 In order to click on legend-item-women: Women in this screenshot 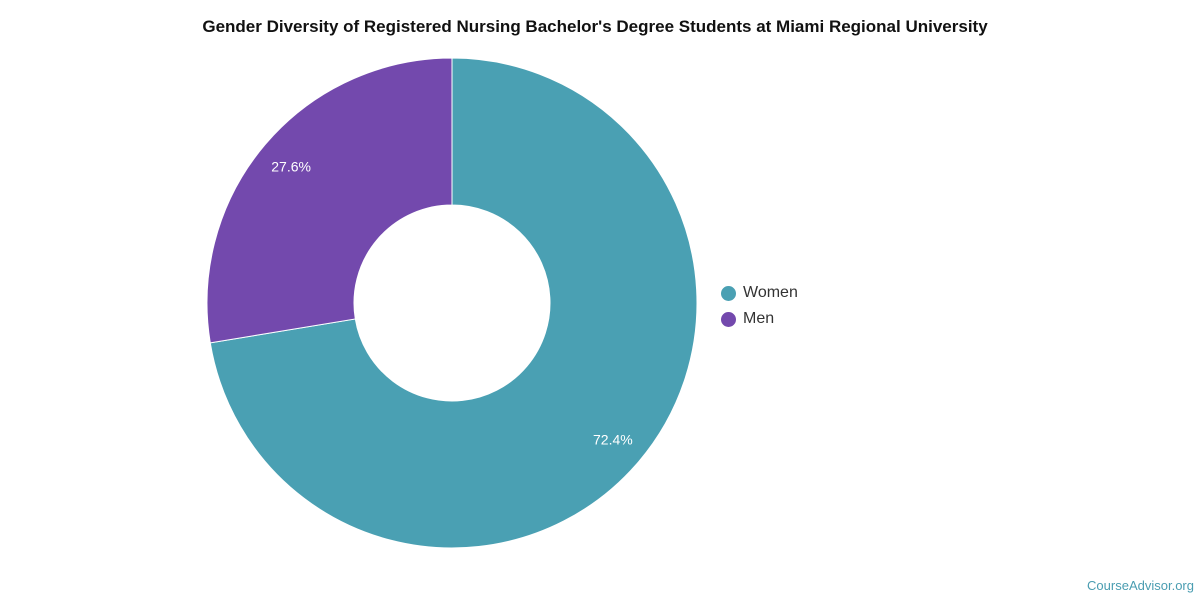, I will do `click(759, 293)`.